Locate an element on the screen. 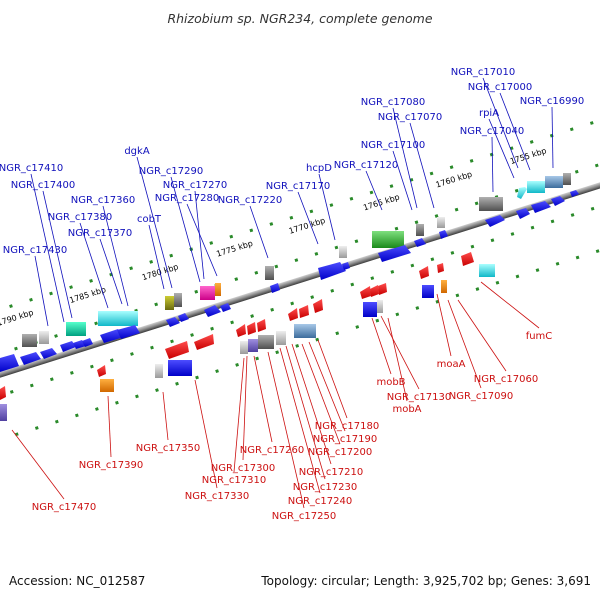  forward-gene-label: NGR_c17070 is located at coordinates (410, 117).